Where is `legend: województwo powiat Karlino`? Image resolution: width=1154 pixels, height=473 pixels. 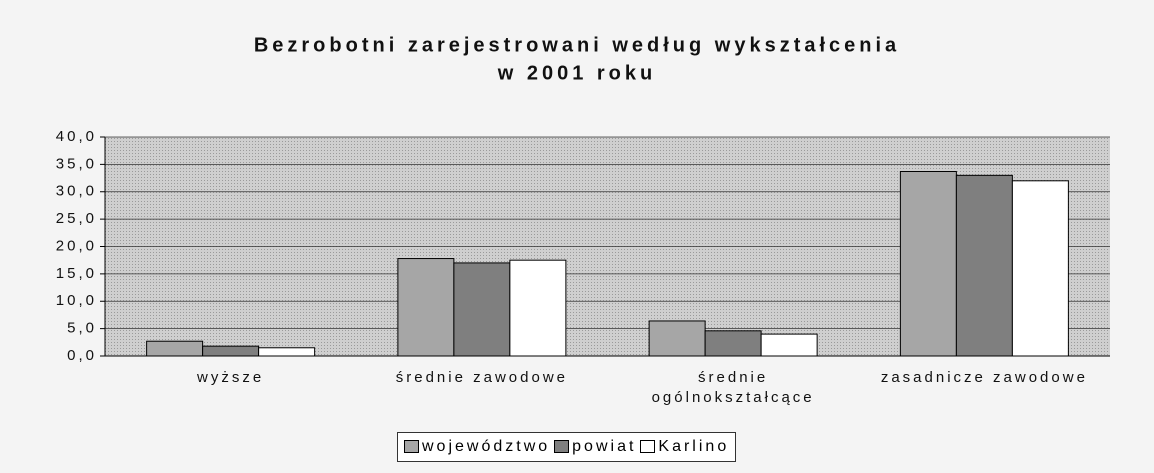 legend: województwo powiat Karlino is located at coordinates (567, 447).